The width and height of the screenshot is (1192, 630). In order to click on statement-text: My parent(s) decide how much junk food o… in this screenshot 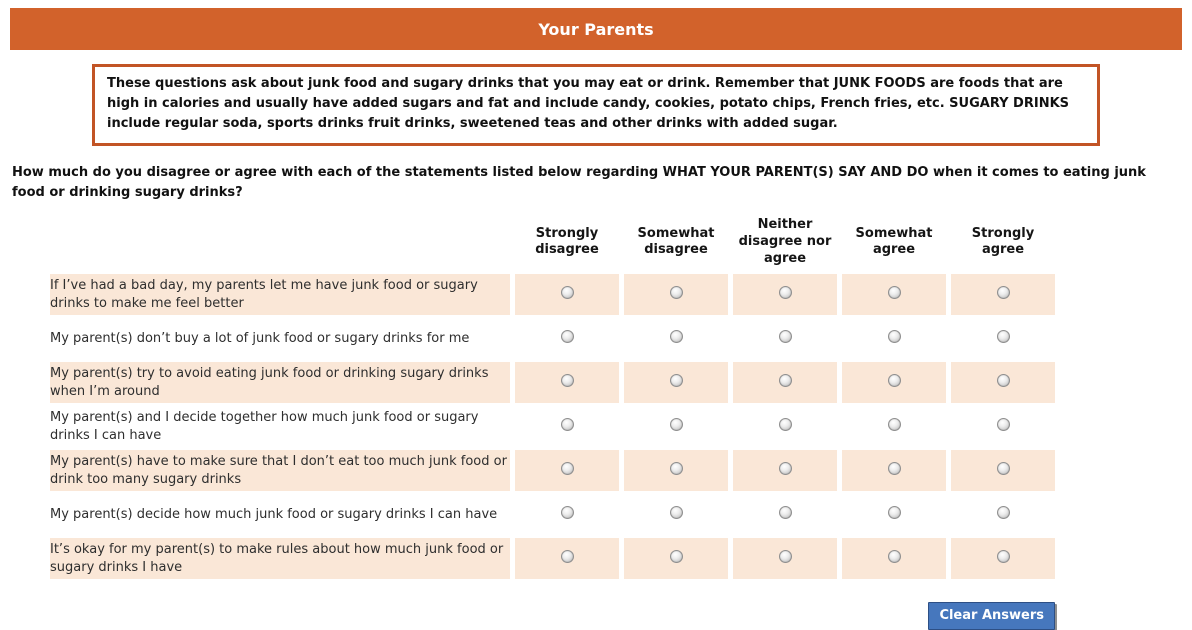, I will do `click(274, 514)`.